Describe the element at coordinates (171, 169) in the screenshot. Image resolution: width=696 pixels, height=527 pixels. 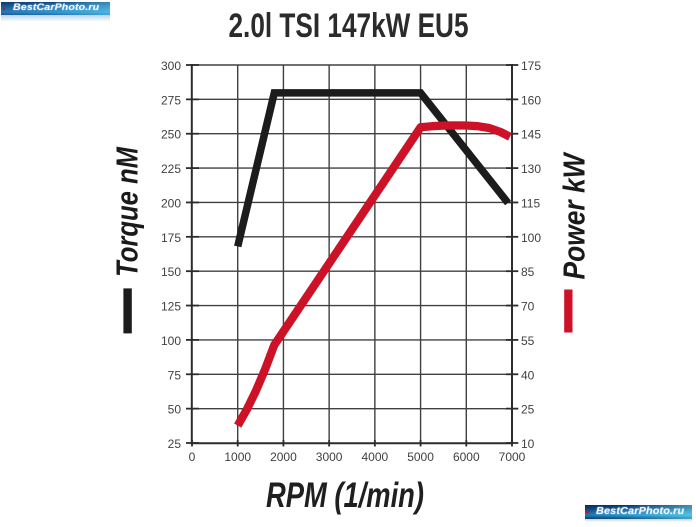
I see `svg-text: 225` at that location.